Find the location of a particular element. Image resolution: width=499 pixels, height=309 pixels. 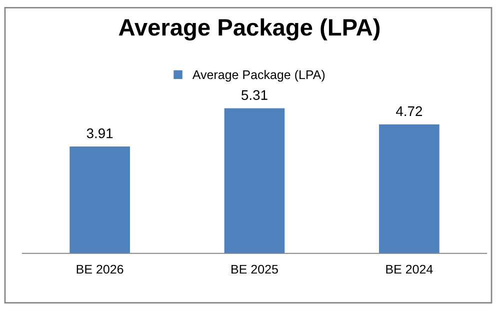

x-tick-label: BE 2024 is located at coordinates (409, 269).